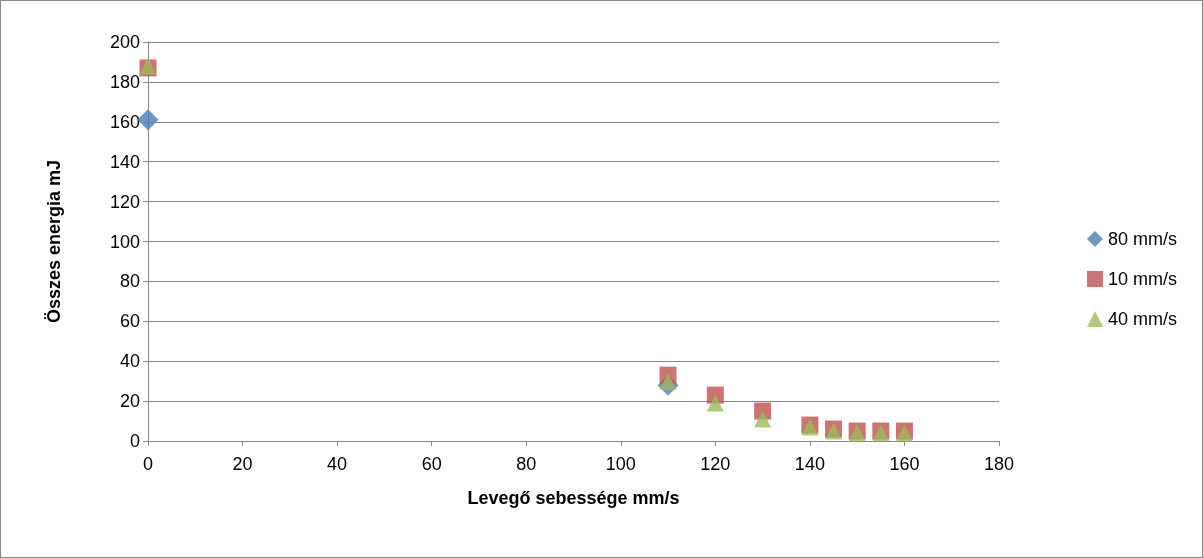 The width and height of the screenshot is (1203, 558). Describe the element at coordinates (148, 464) in the screenshot. I see `x-tick-label: 0` at that location.